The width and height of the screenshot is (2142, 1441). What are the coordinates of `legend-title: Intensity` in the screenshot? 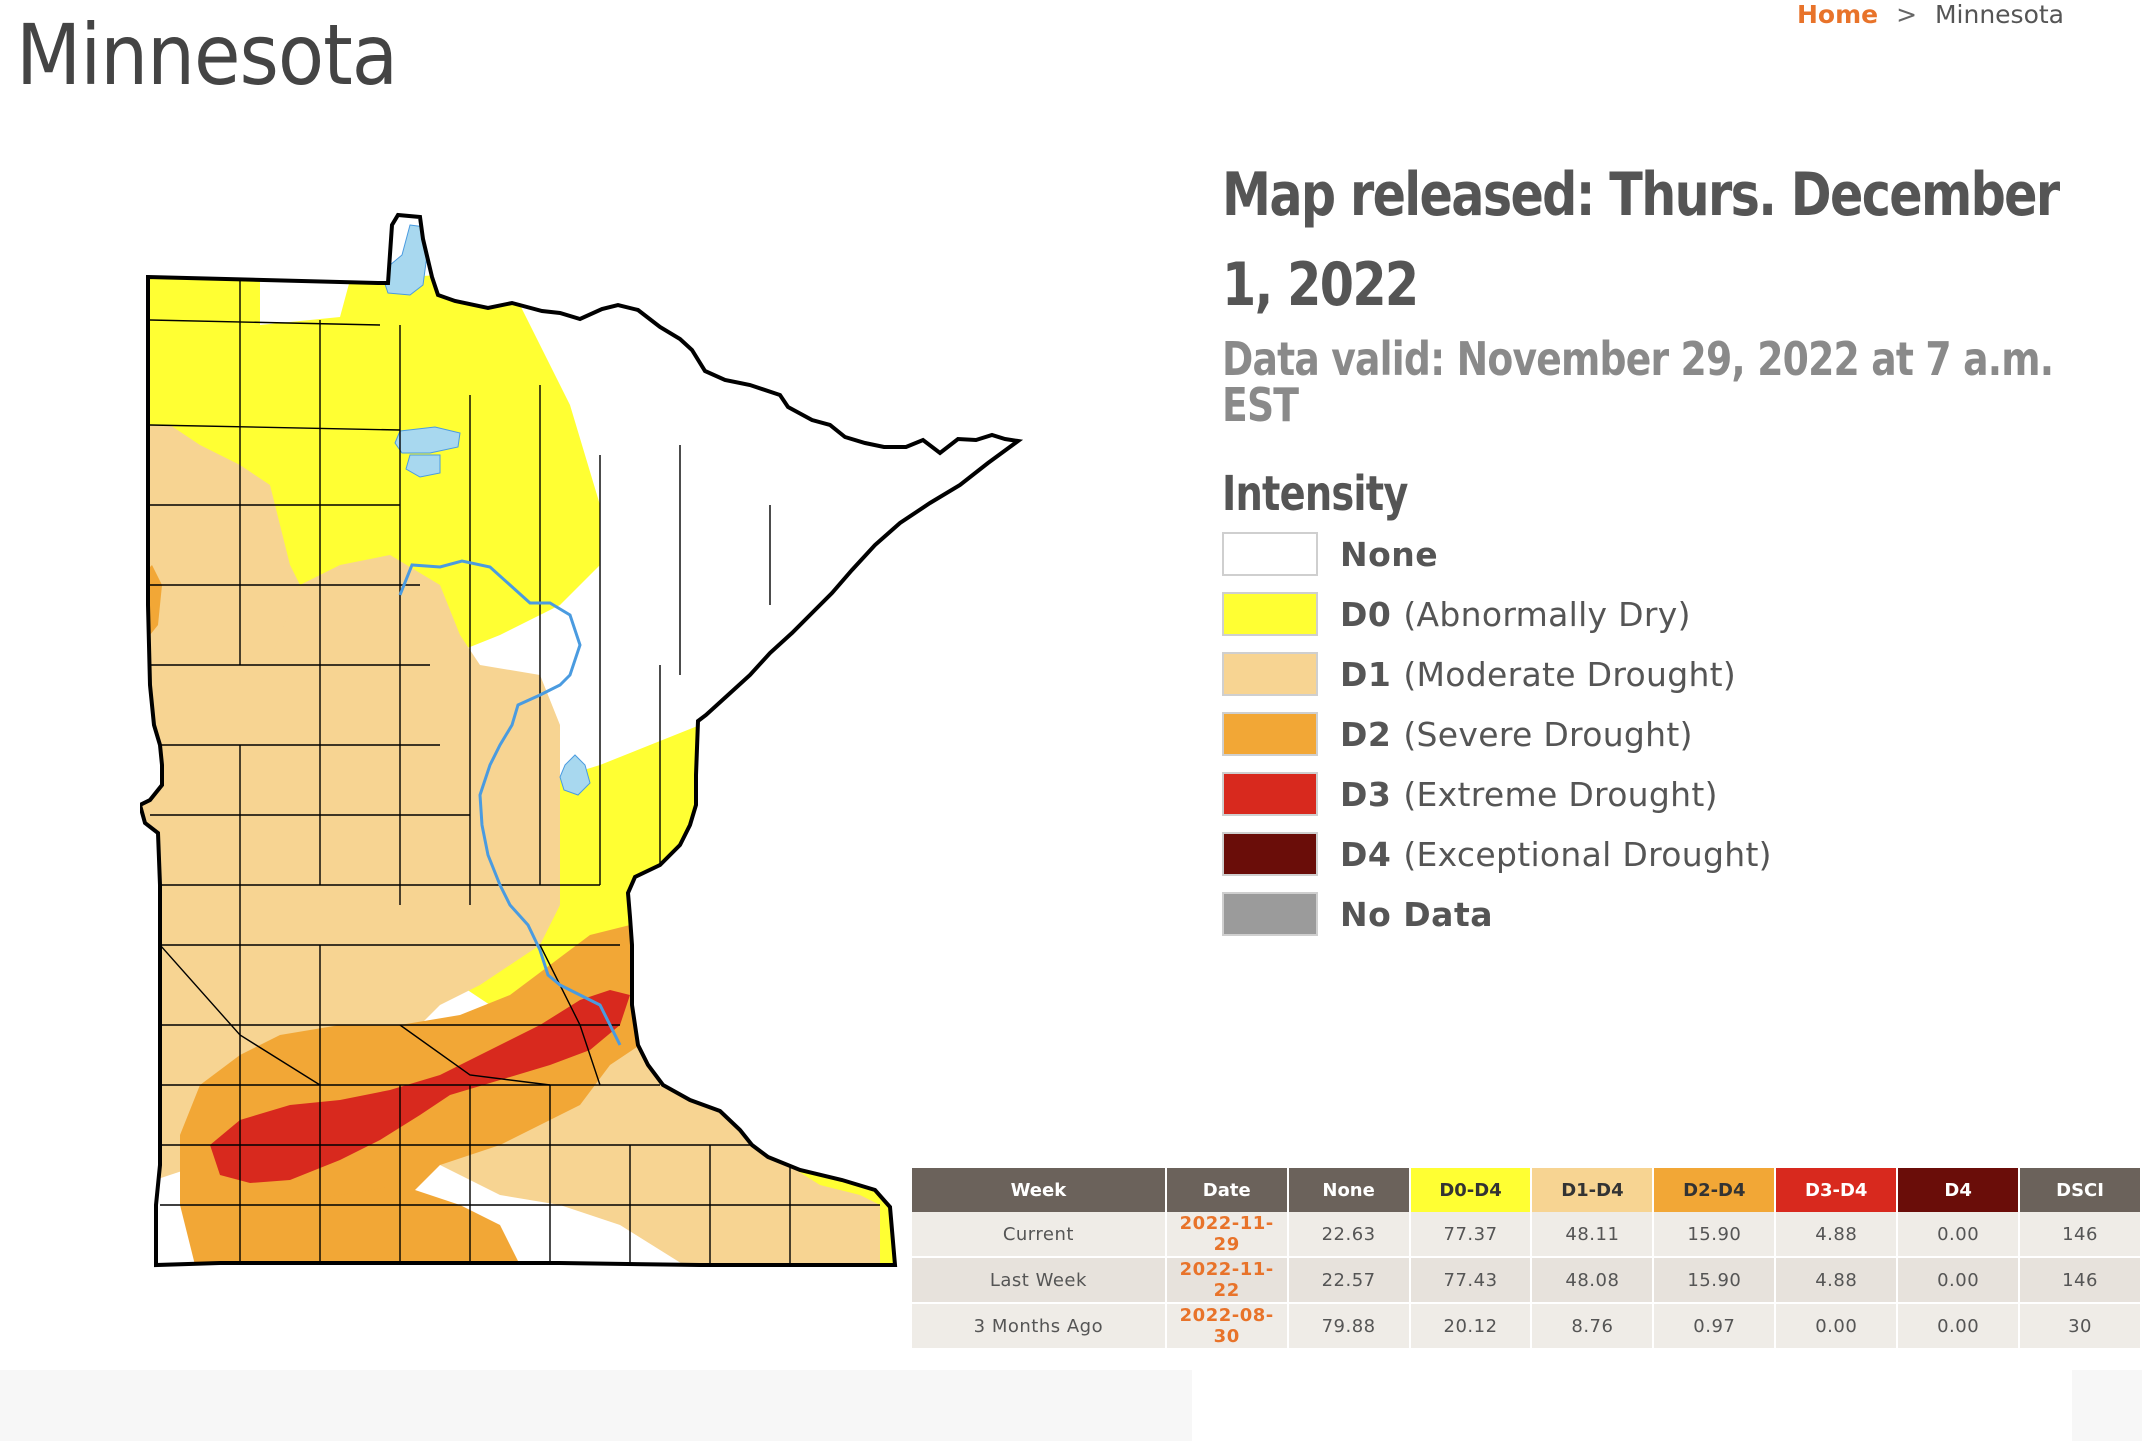 It's located at (1315, 494).